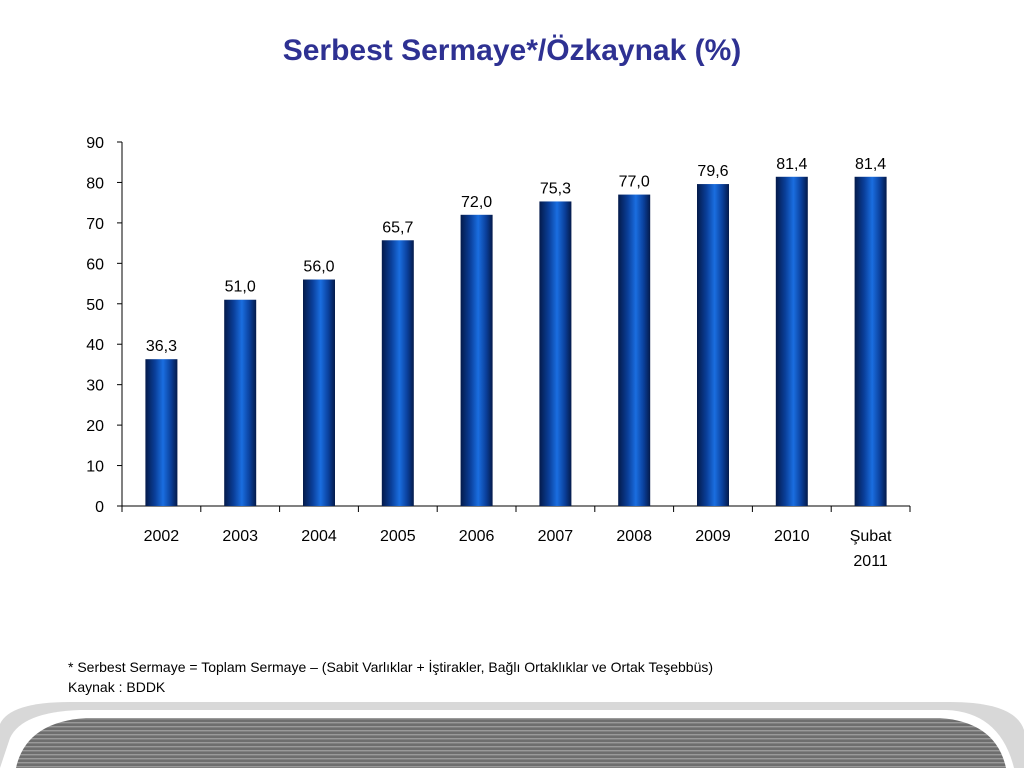  What do you see at coordinates (512, 50) in the screenshot?
I see `page-title: Serbest Sermaye*/Özkaynak (%)` at bounding box center [512, 50].